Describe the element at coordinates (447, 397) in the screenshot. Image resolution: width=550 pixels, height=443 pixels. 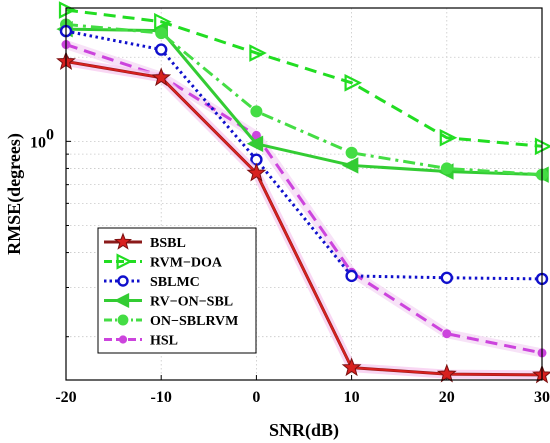
I see `x-tick-label: 20` at that location.